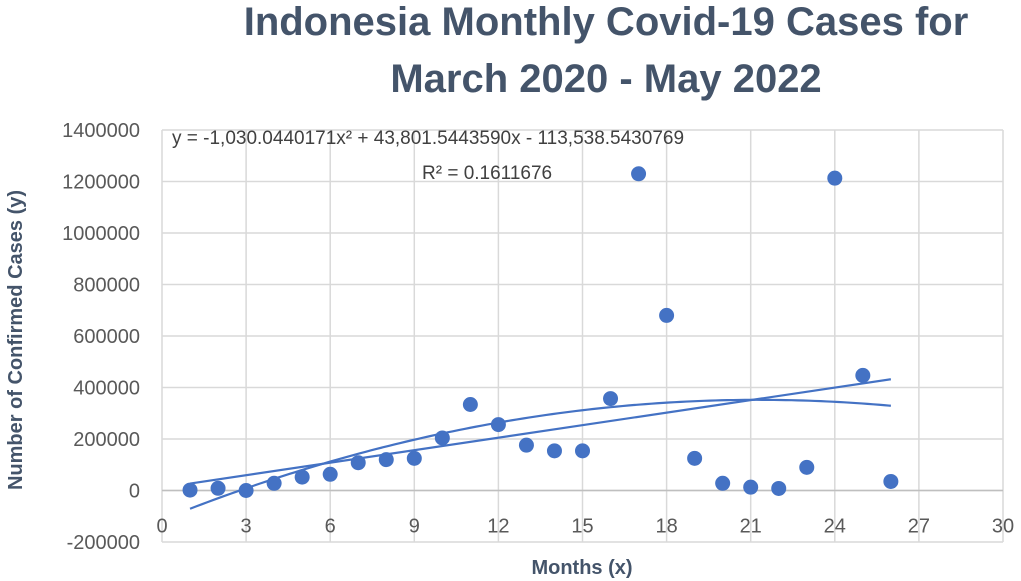 Image resolution: width=1021 pixels, height=581 pixels. Describe the element at coordinates (1003, 527) in the screenshot. I see `x-tick-label: 30` at that location.